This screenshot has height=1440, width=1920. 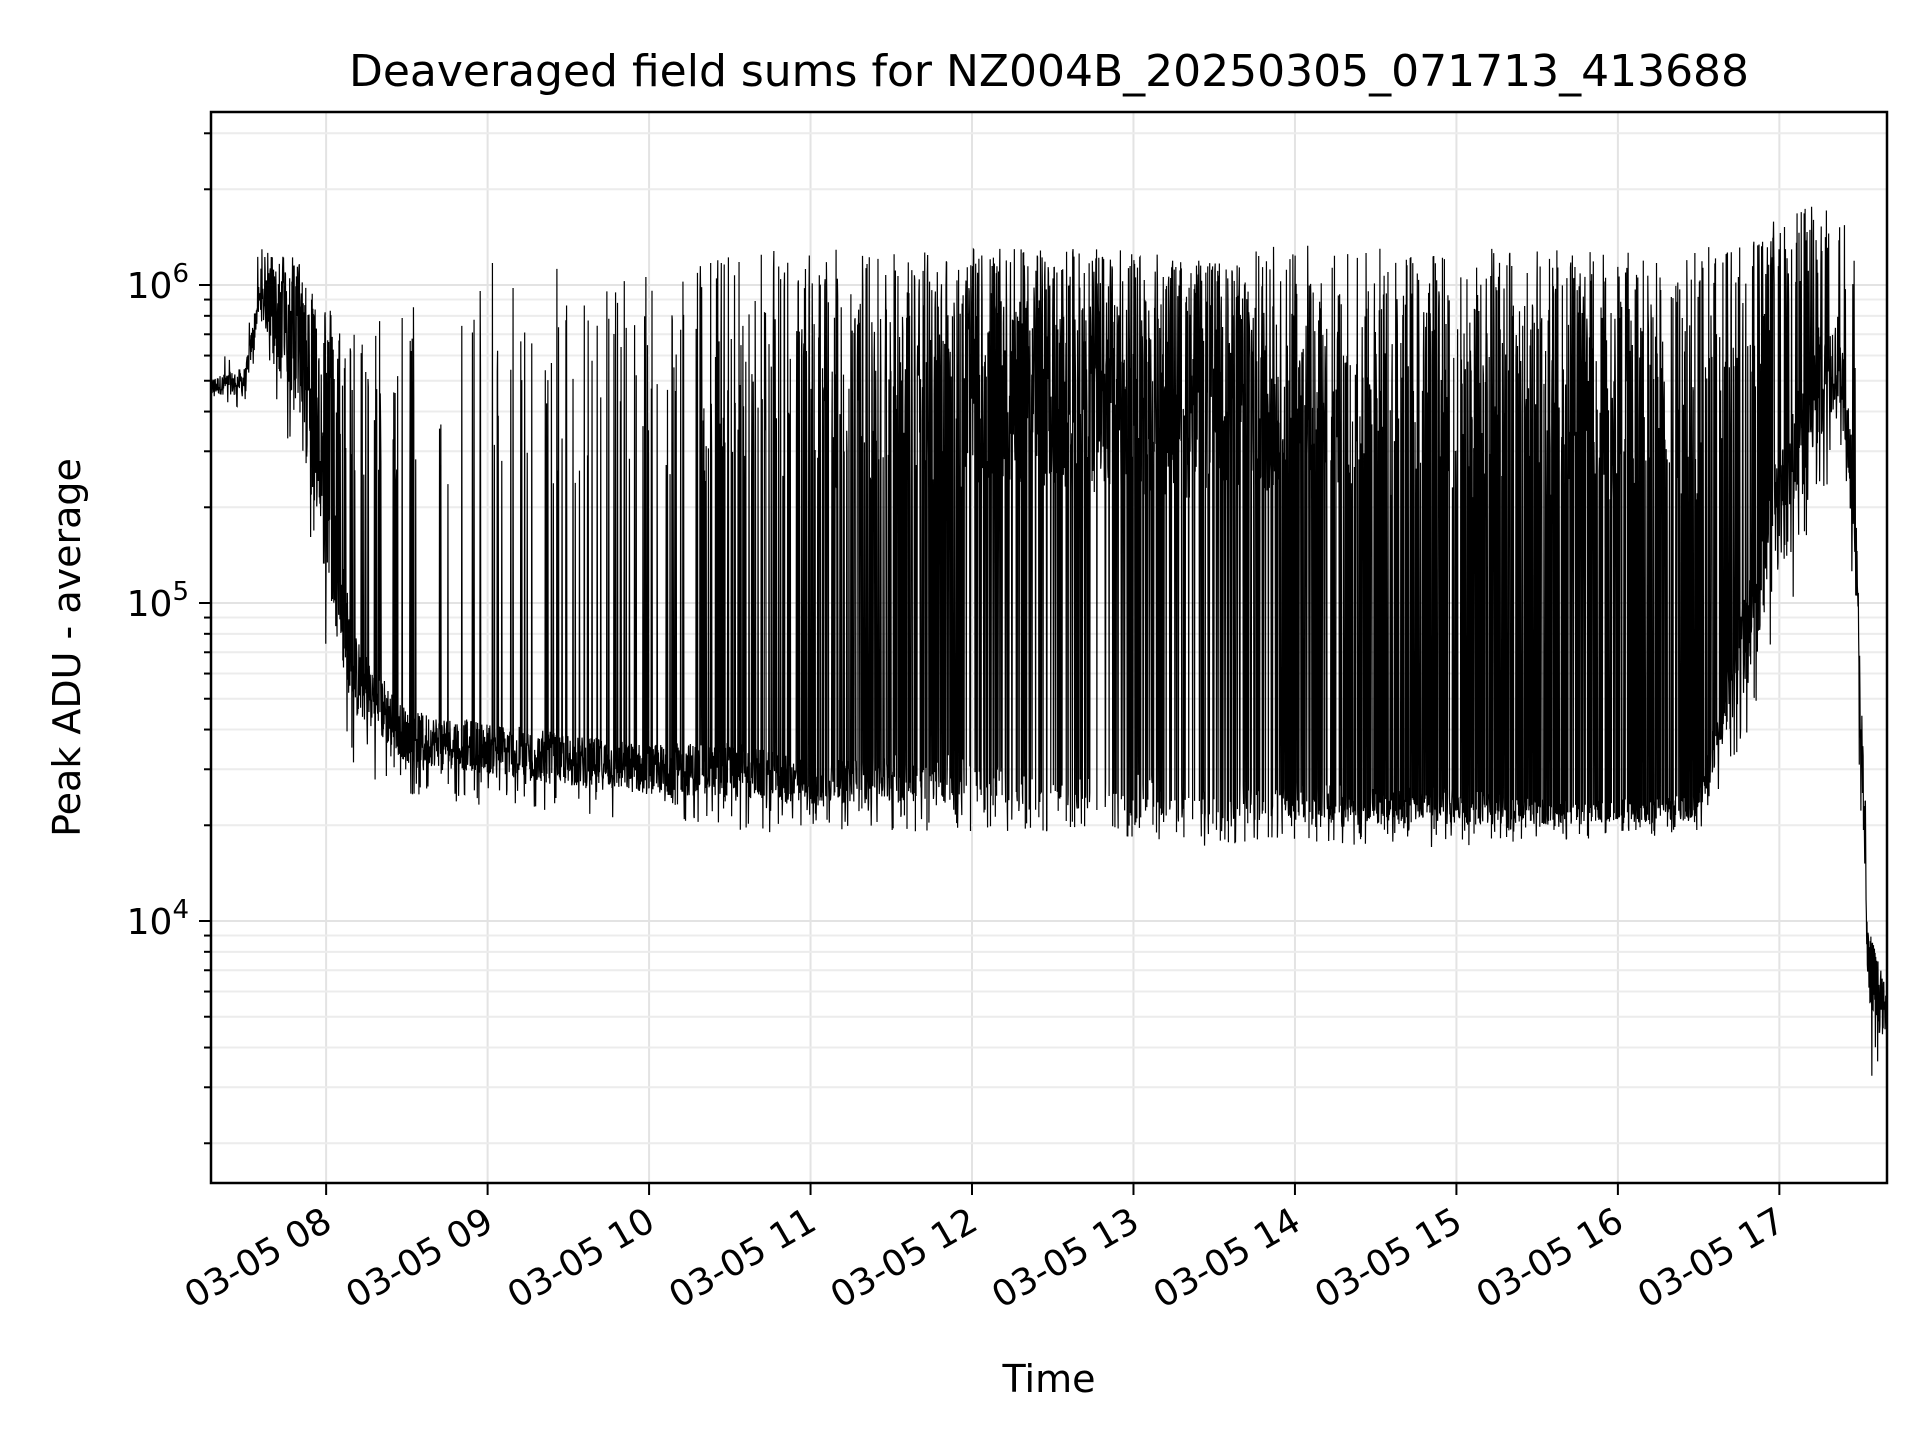 I want to click on y-axis: 10⁴ 10⁵ 10⁶, so click(x=169, y=638).